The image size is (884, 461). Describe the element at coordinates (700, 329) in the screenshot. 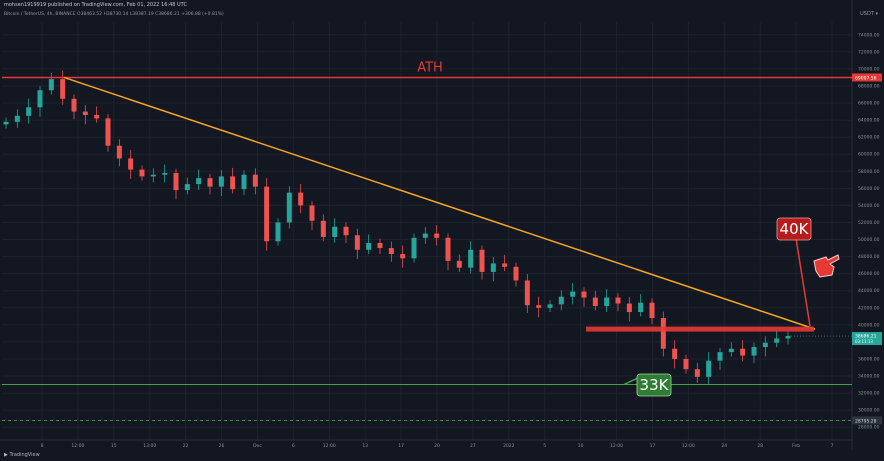

I see `resistance-zone` at that location.